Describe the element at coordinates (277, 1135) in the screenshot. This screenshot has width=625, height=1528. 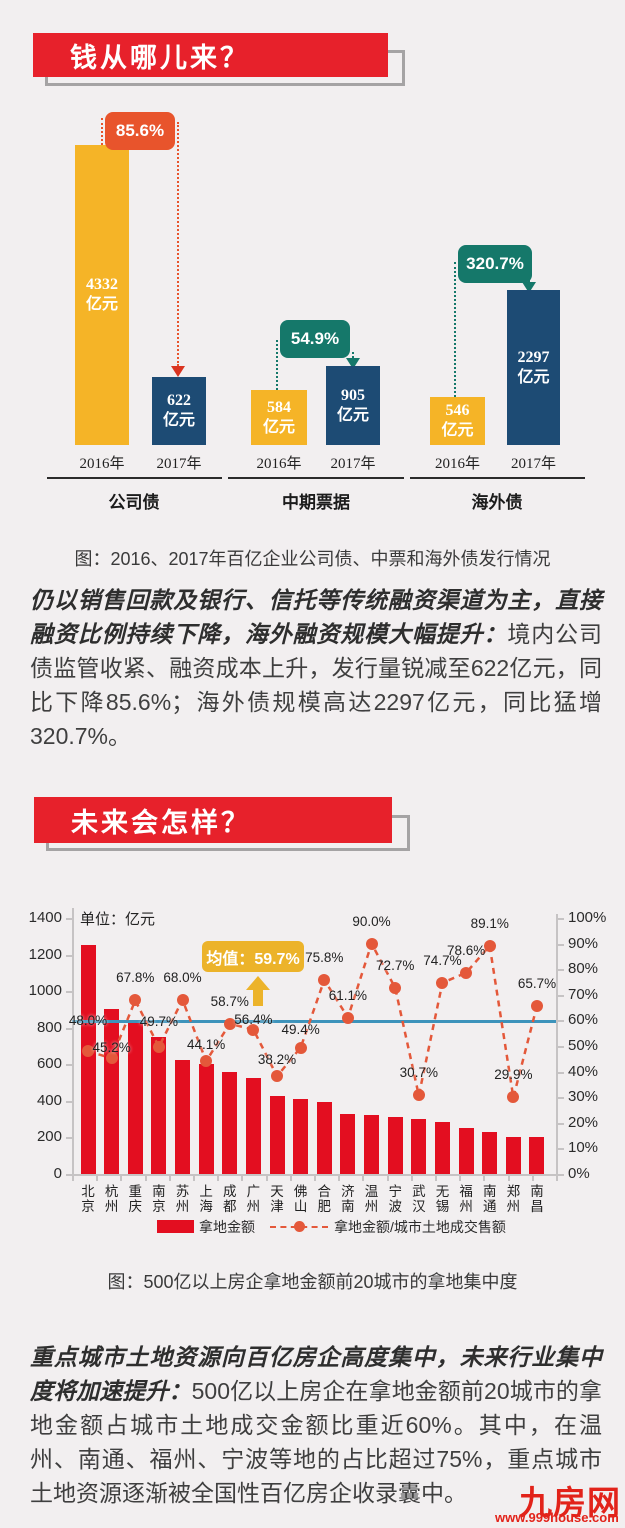
I see `chart2-bar-天津` at that location.